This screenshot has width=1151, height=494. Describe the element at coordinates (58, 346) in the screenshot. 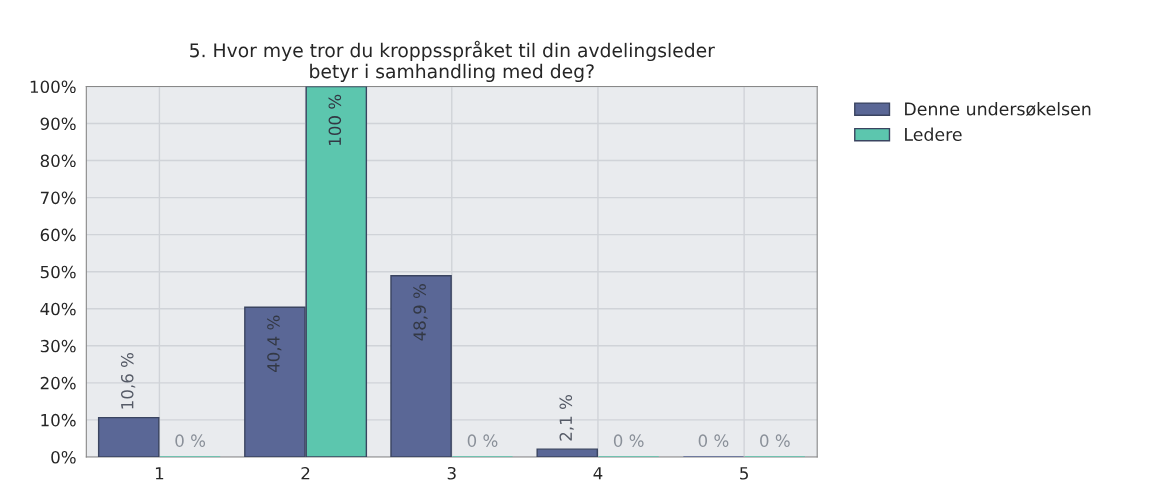

I see `y-tick-label: 30%` at that location.